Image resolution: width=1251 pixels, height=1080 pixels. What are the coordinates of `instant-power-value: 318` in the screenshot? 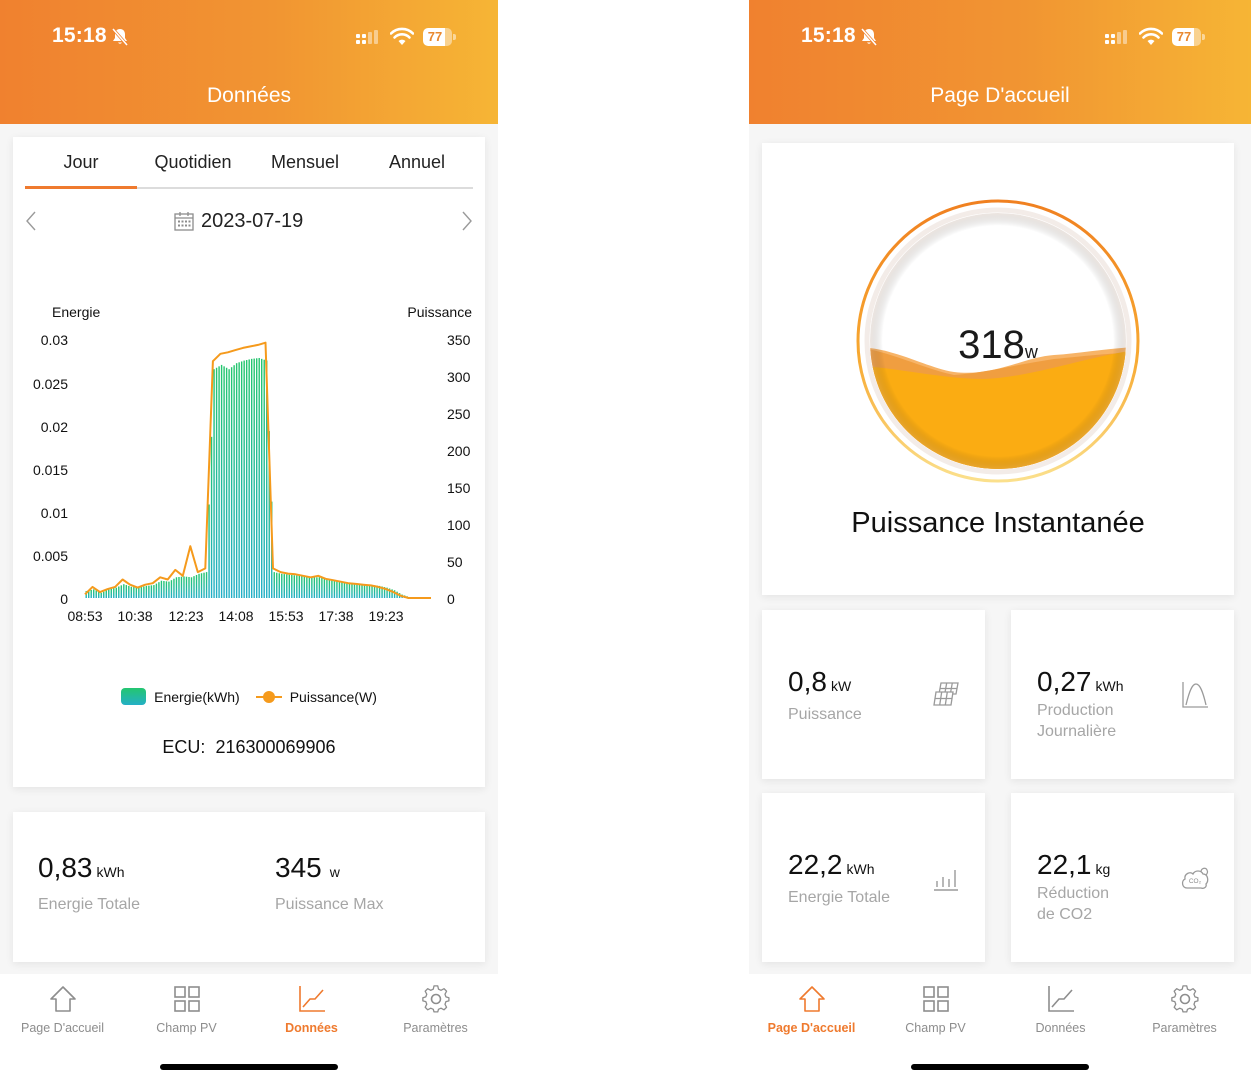 It's located at (991, 345).